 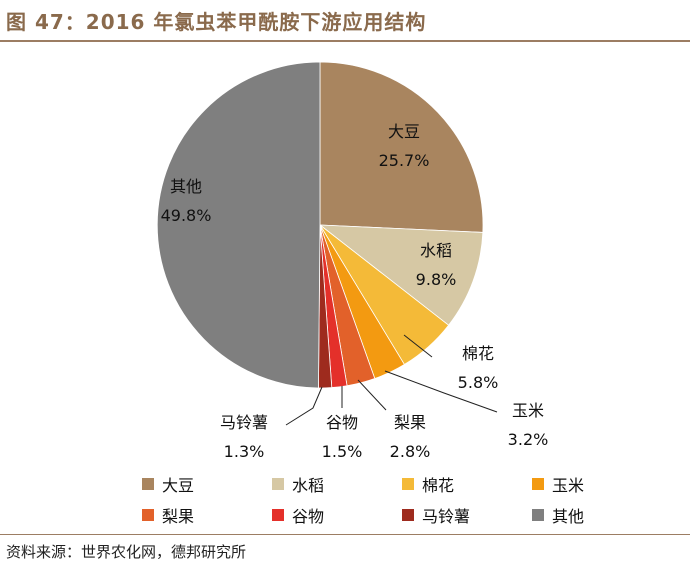 I want to click on legend-label: 马铃薯, so click(x=446, y=516).